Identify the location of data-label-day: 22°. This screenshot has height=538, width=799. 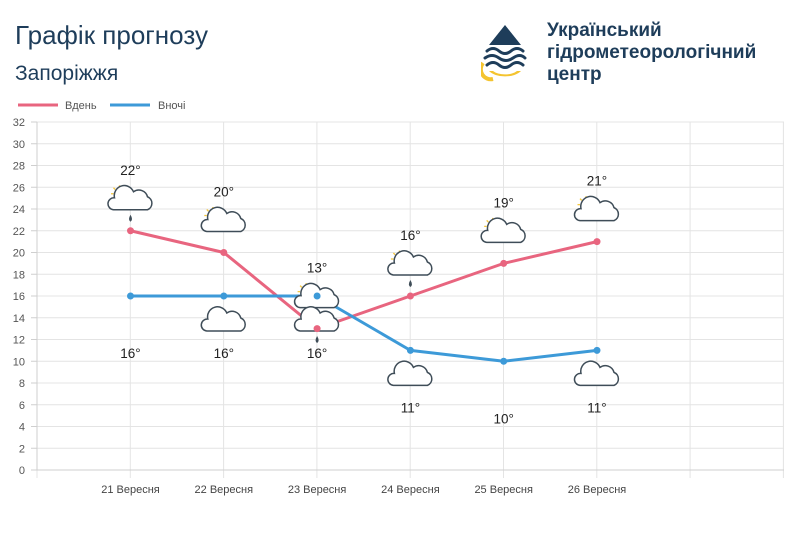
(130, 170).